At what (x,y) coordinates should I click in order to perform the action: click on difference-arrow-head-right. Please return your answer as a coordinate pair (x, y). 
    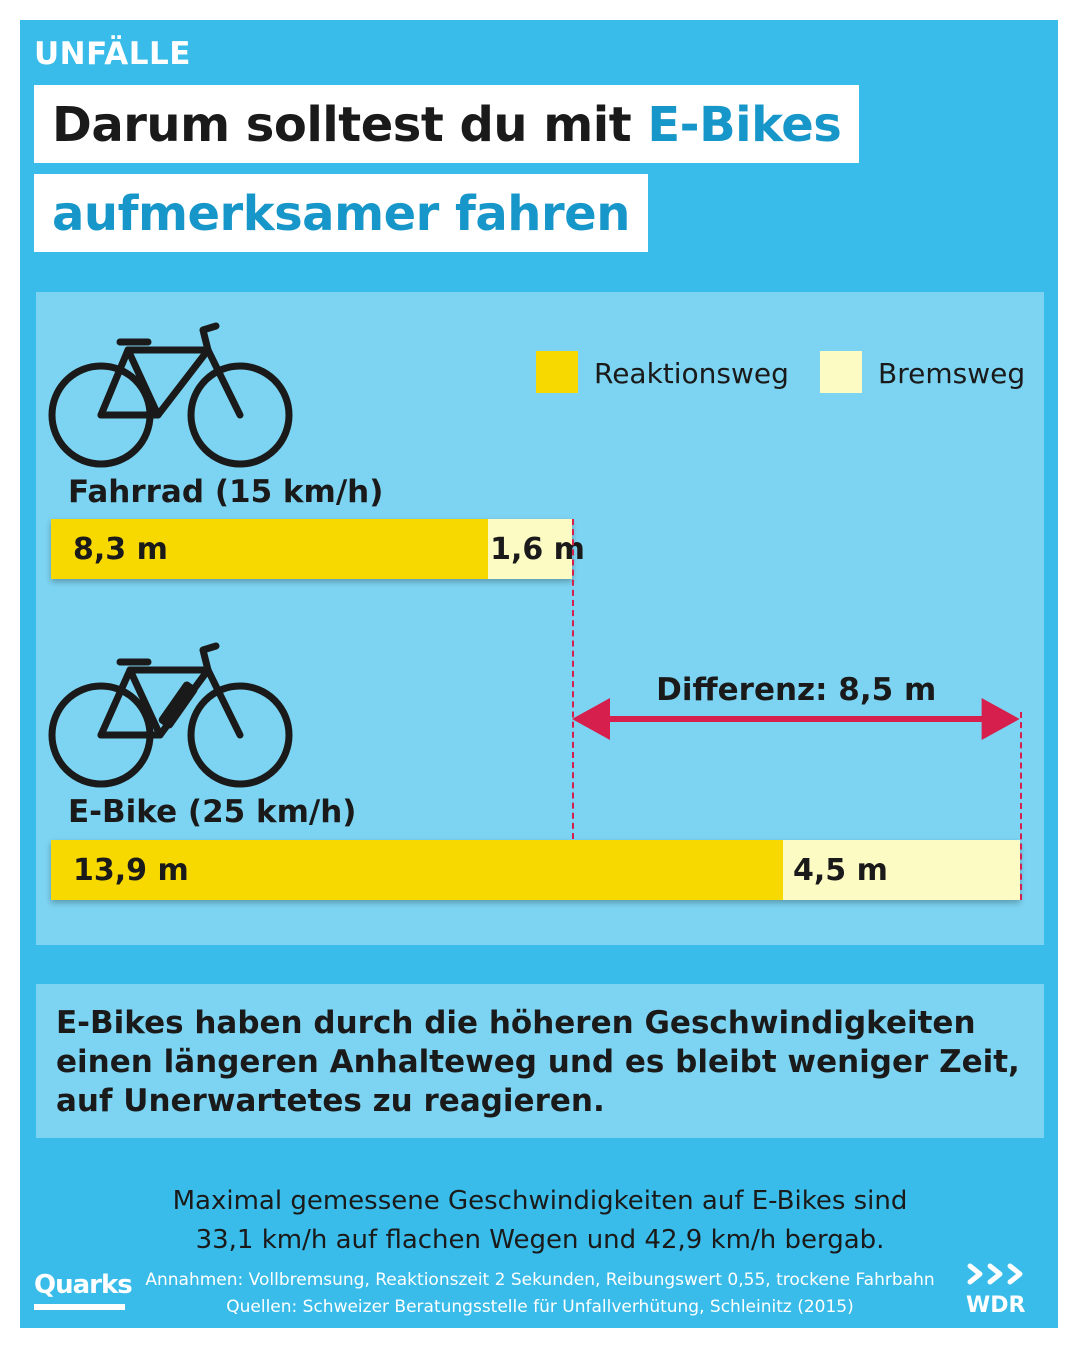
    Looking at the image, I should click on (1000, 719).